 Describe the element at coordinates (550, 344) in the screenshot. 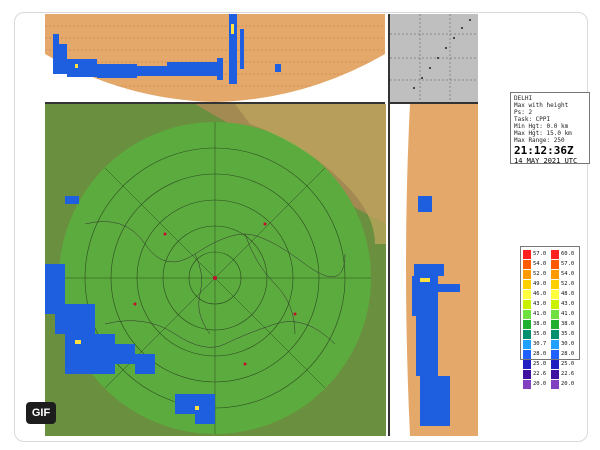

I see `legend-row: 30.7 30.0` at that location.